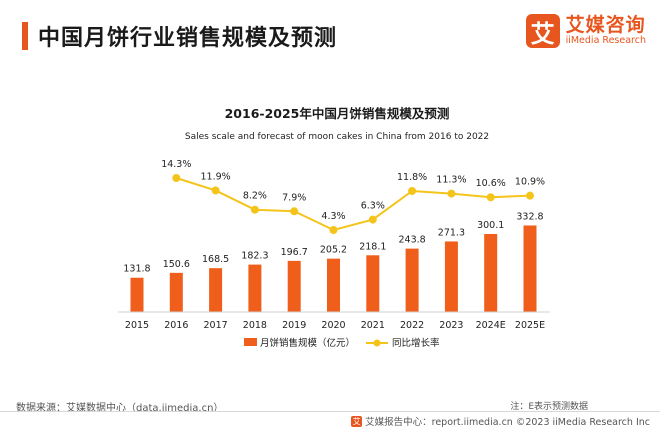  I want to click on bar-value-label: 196.7, so click(294, 252).